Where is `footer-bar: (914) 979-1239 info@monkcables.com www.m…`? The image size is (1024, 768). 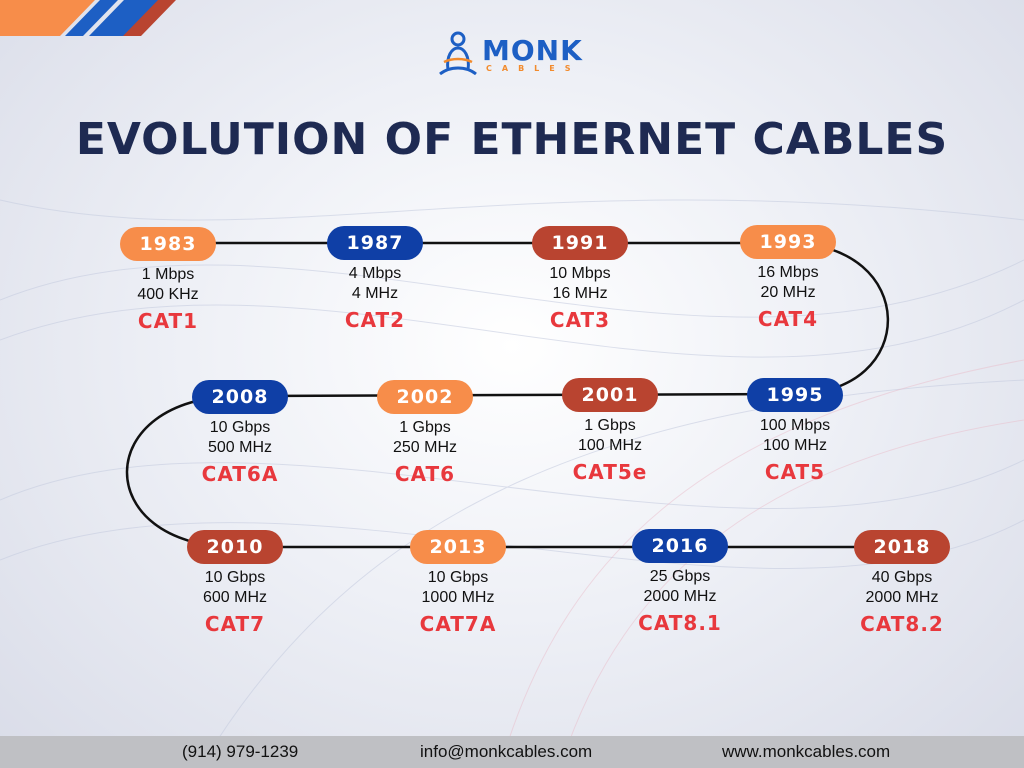
footer-bar: (914) 979-1239 info@monkcables.com www.m… is located at coordinates (512, 752).